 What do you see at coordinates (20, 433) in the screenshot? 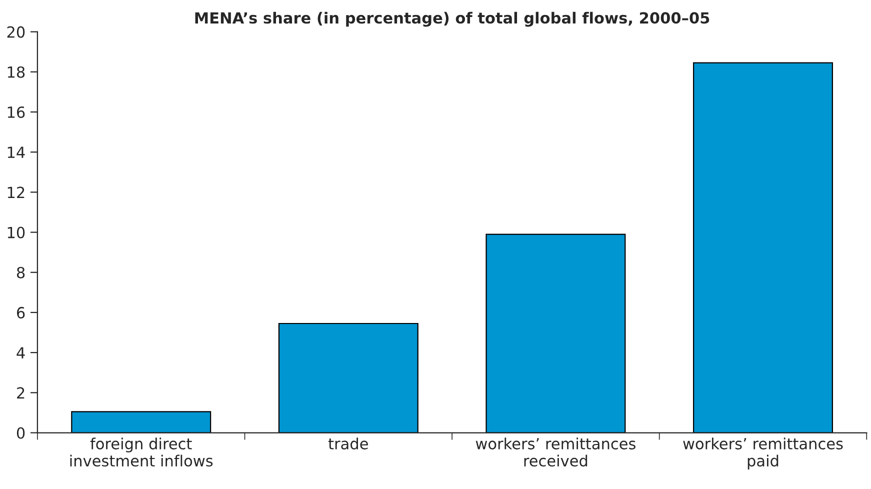
I see `y-tick-label: 0` at bounding box center [20, 433].